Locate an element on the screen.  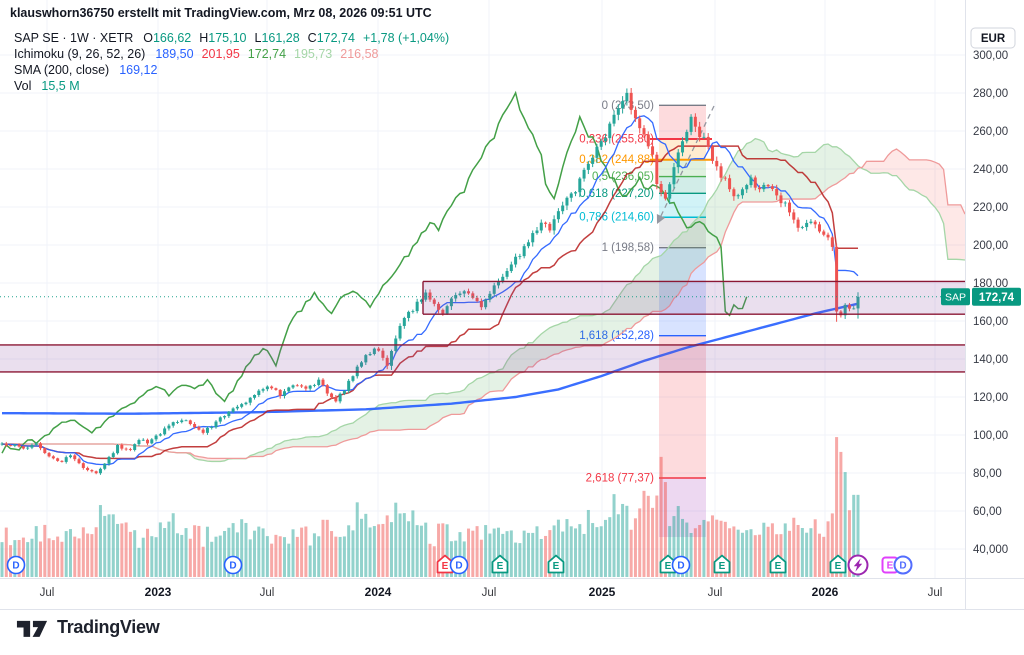
currency-button is located at coordinates (993, 38).